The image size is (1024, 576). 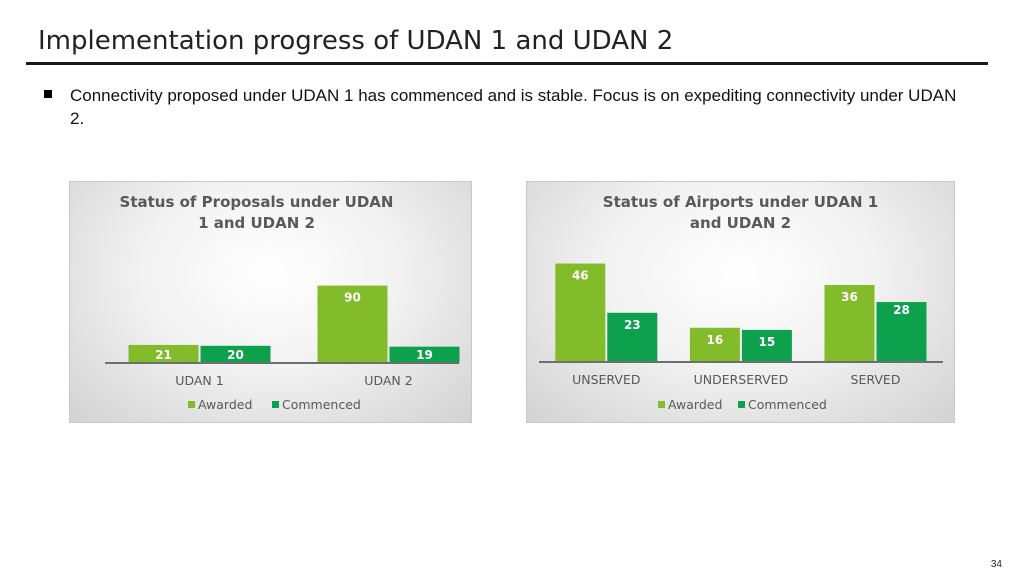 I want to click on bar-commenced-served, so click(x=901, y=332).